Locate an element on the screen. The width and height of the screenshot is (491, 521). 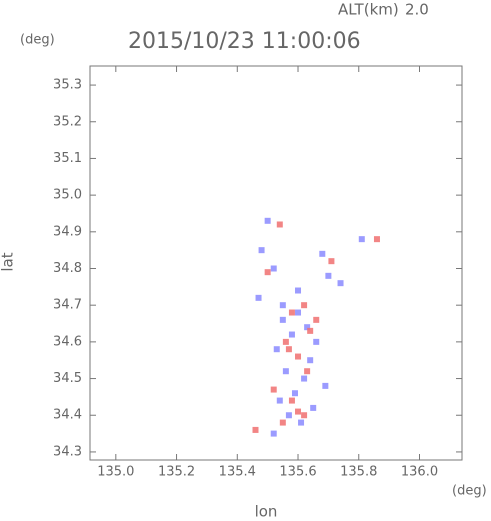
chart-title: 2015/10/23 11:00:06 is located at coordinates (244, 41).